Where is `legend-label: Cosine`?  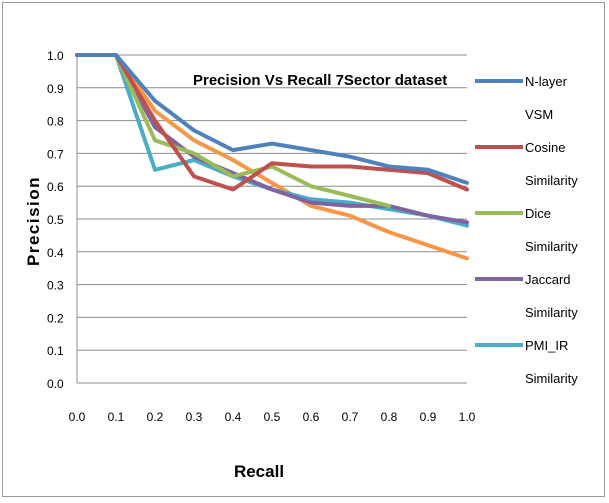 legend-label: Cosine is located at coordinates (545, 147).